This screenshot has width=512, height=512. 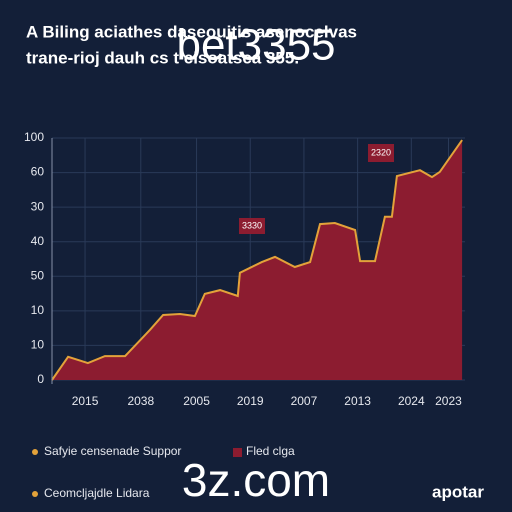 I want to click on legend-label: Safyie censenade Suppor, so click(x=112, y=451).